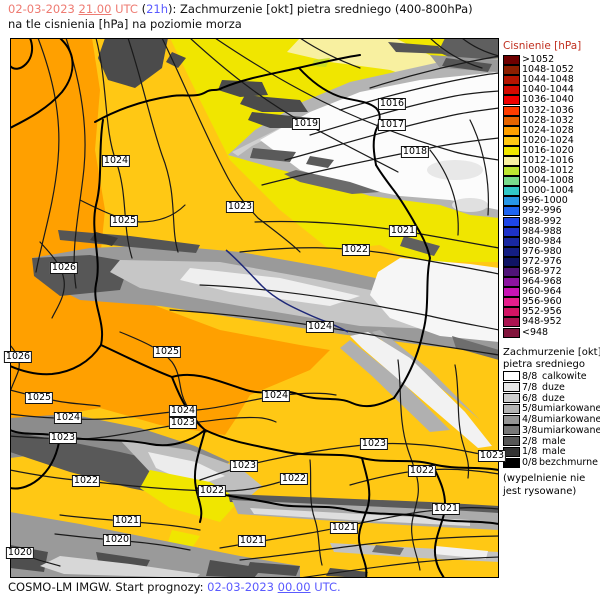 The image size is (600, 600). What do you see at coordinates (568, 463) in the screenshot?
I see `cloud-amount-label: bezchmurne` at bounding box center [568, 463].